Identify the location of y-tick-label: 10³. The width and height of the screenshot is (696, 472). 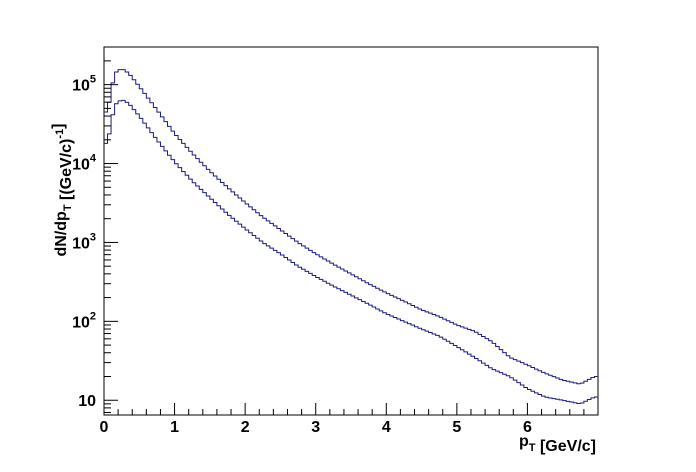
(84, 241).